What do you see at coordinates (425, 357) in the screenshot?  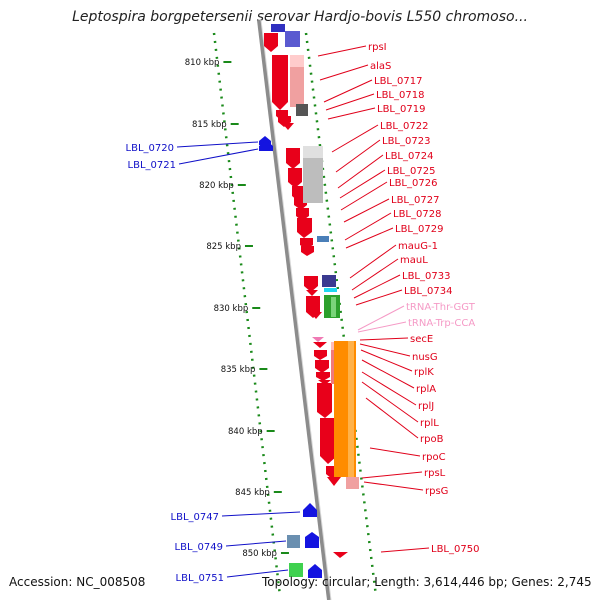 I see `right-gene-label: nusG` at bounding box center [425, 357].